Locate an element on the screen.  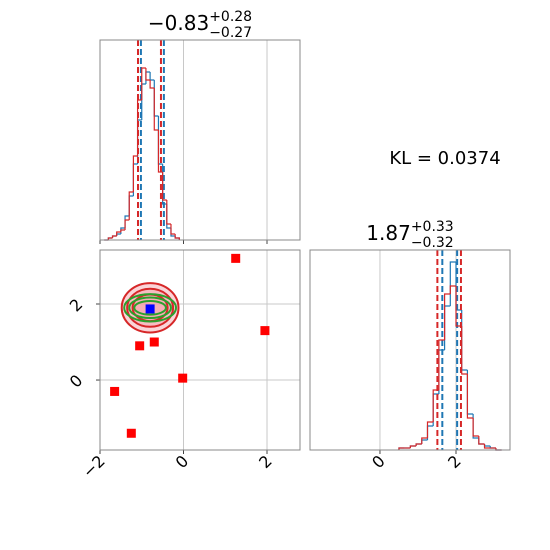
panel-title: −0.83+0.28 −0.27 is located at coordinates (200, 25).